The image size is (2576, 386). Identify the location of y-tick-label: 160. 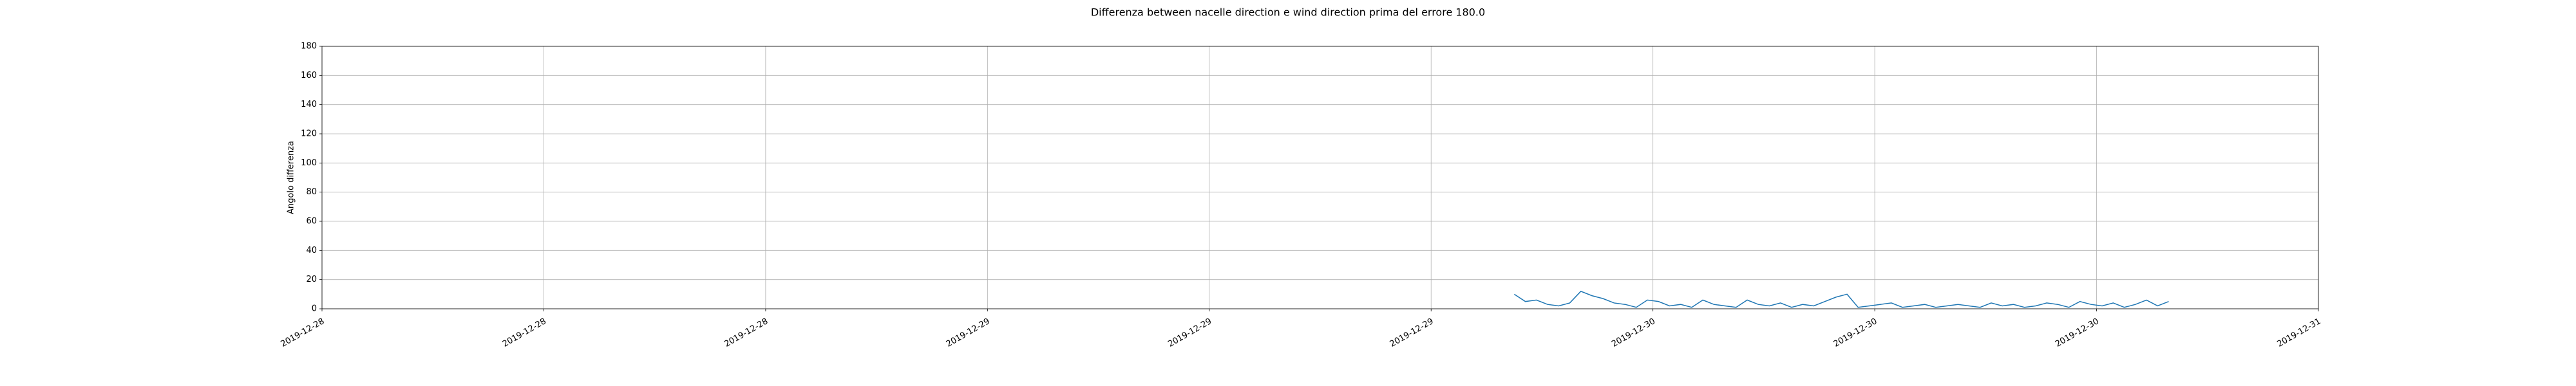
(309, 75).